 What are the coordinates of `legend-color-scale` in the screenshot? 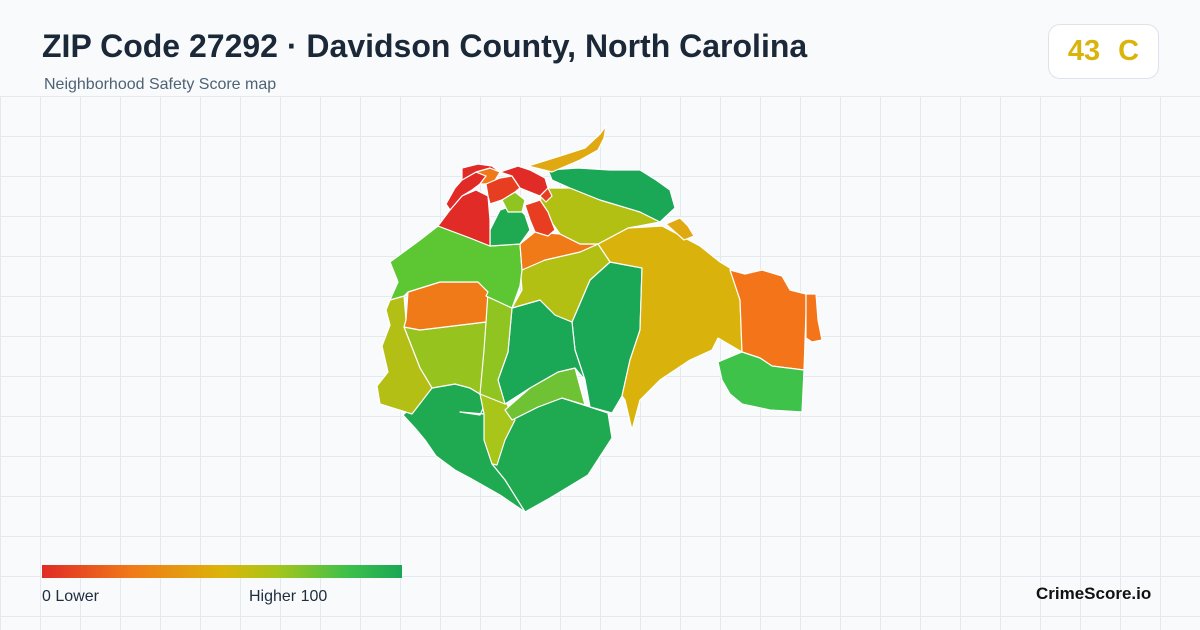 It's located at (222, 571).